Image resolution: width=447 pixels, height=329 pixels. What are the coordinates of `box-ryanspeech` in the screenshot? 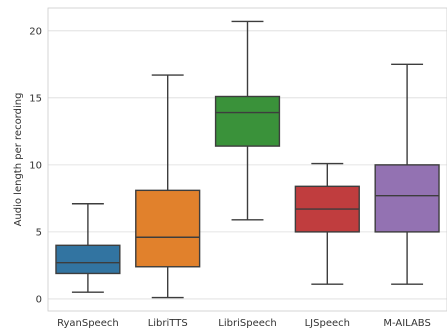 It's located at (88, 248).